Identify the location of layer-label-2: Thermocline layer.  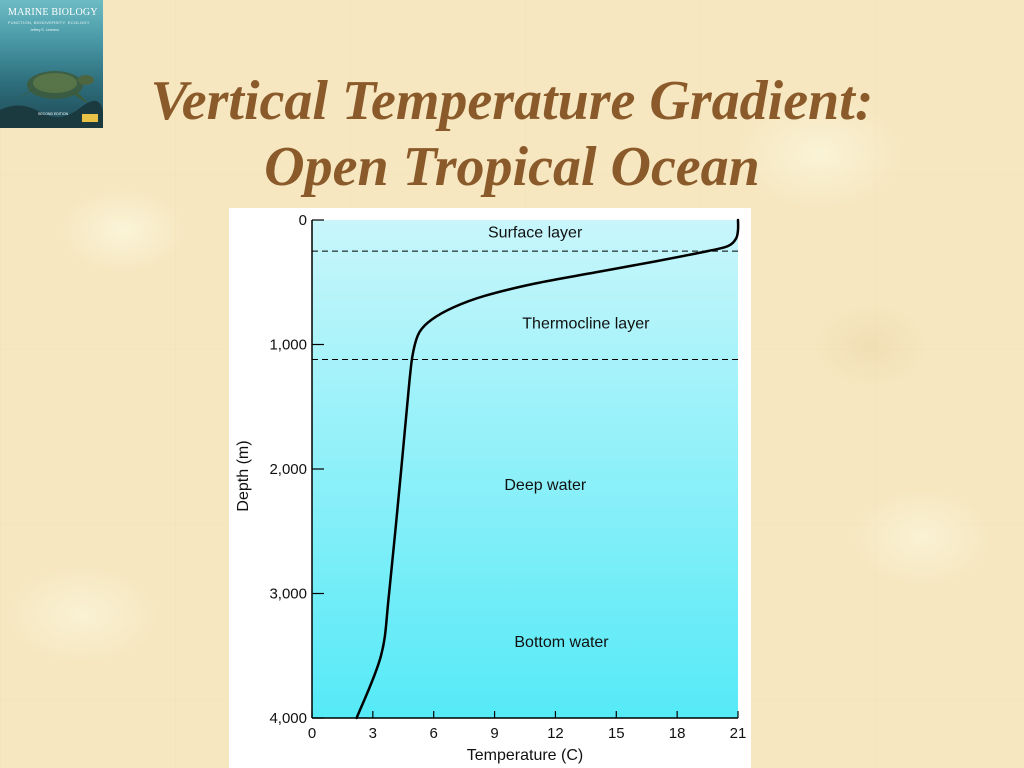
(586, 323).